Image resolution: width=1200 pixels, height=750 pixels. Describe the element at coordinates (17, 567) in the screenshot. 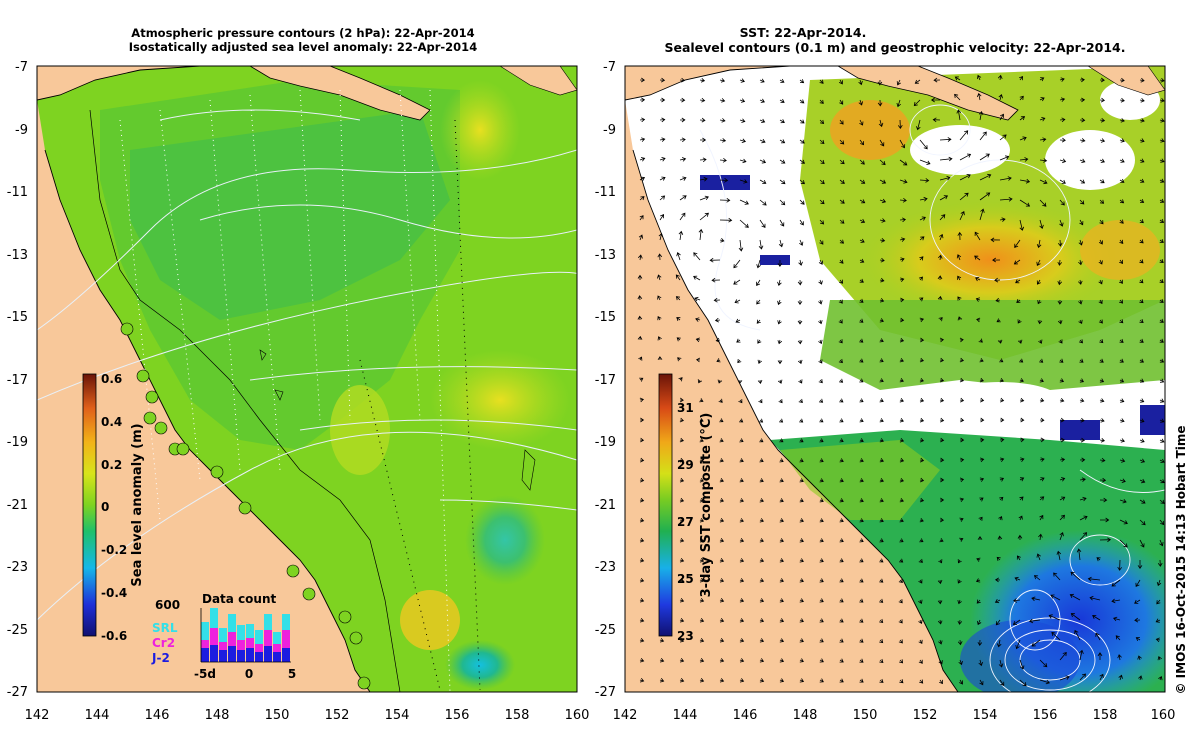

I see `left-y-tick: -23` at that location.